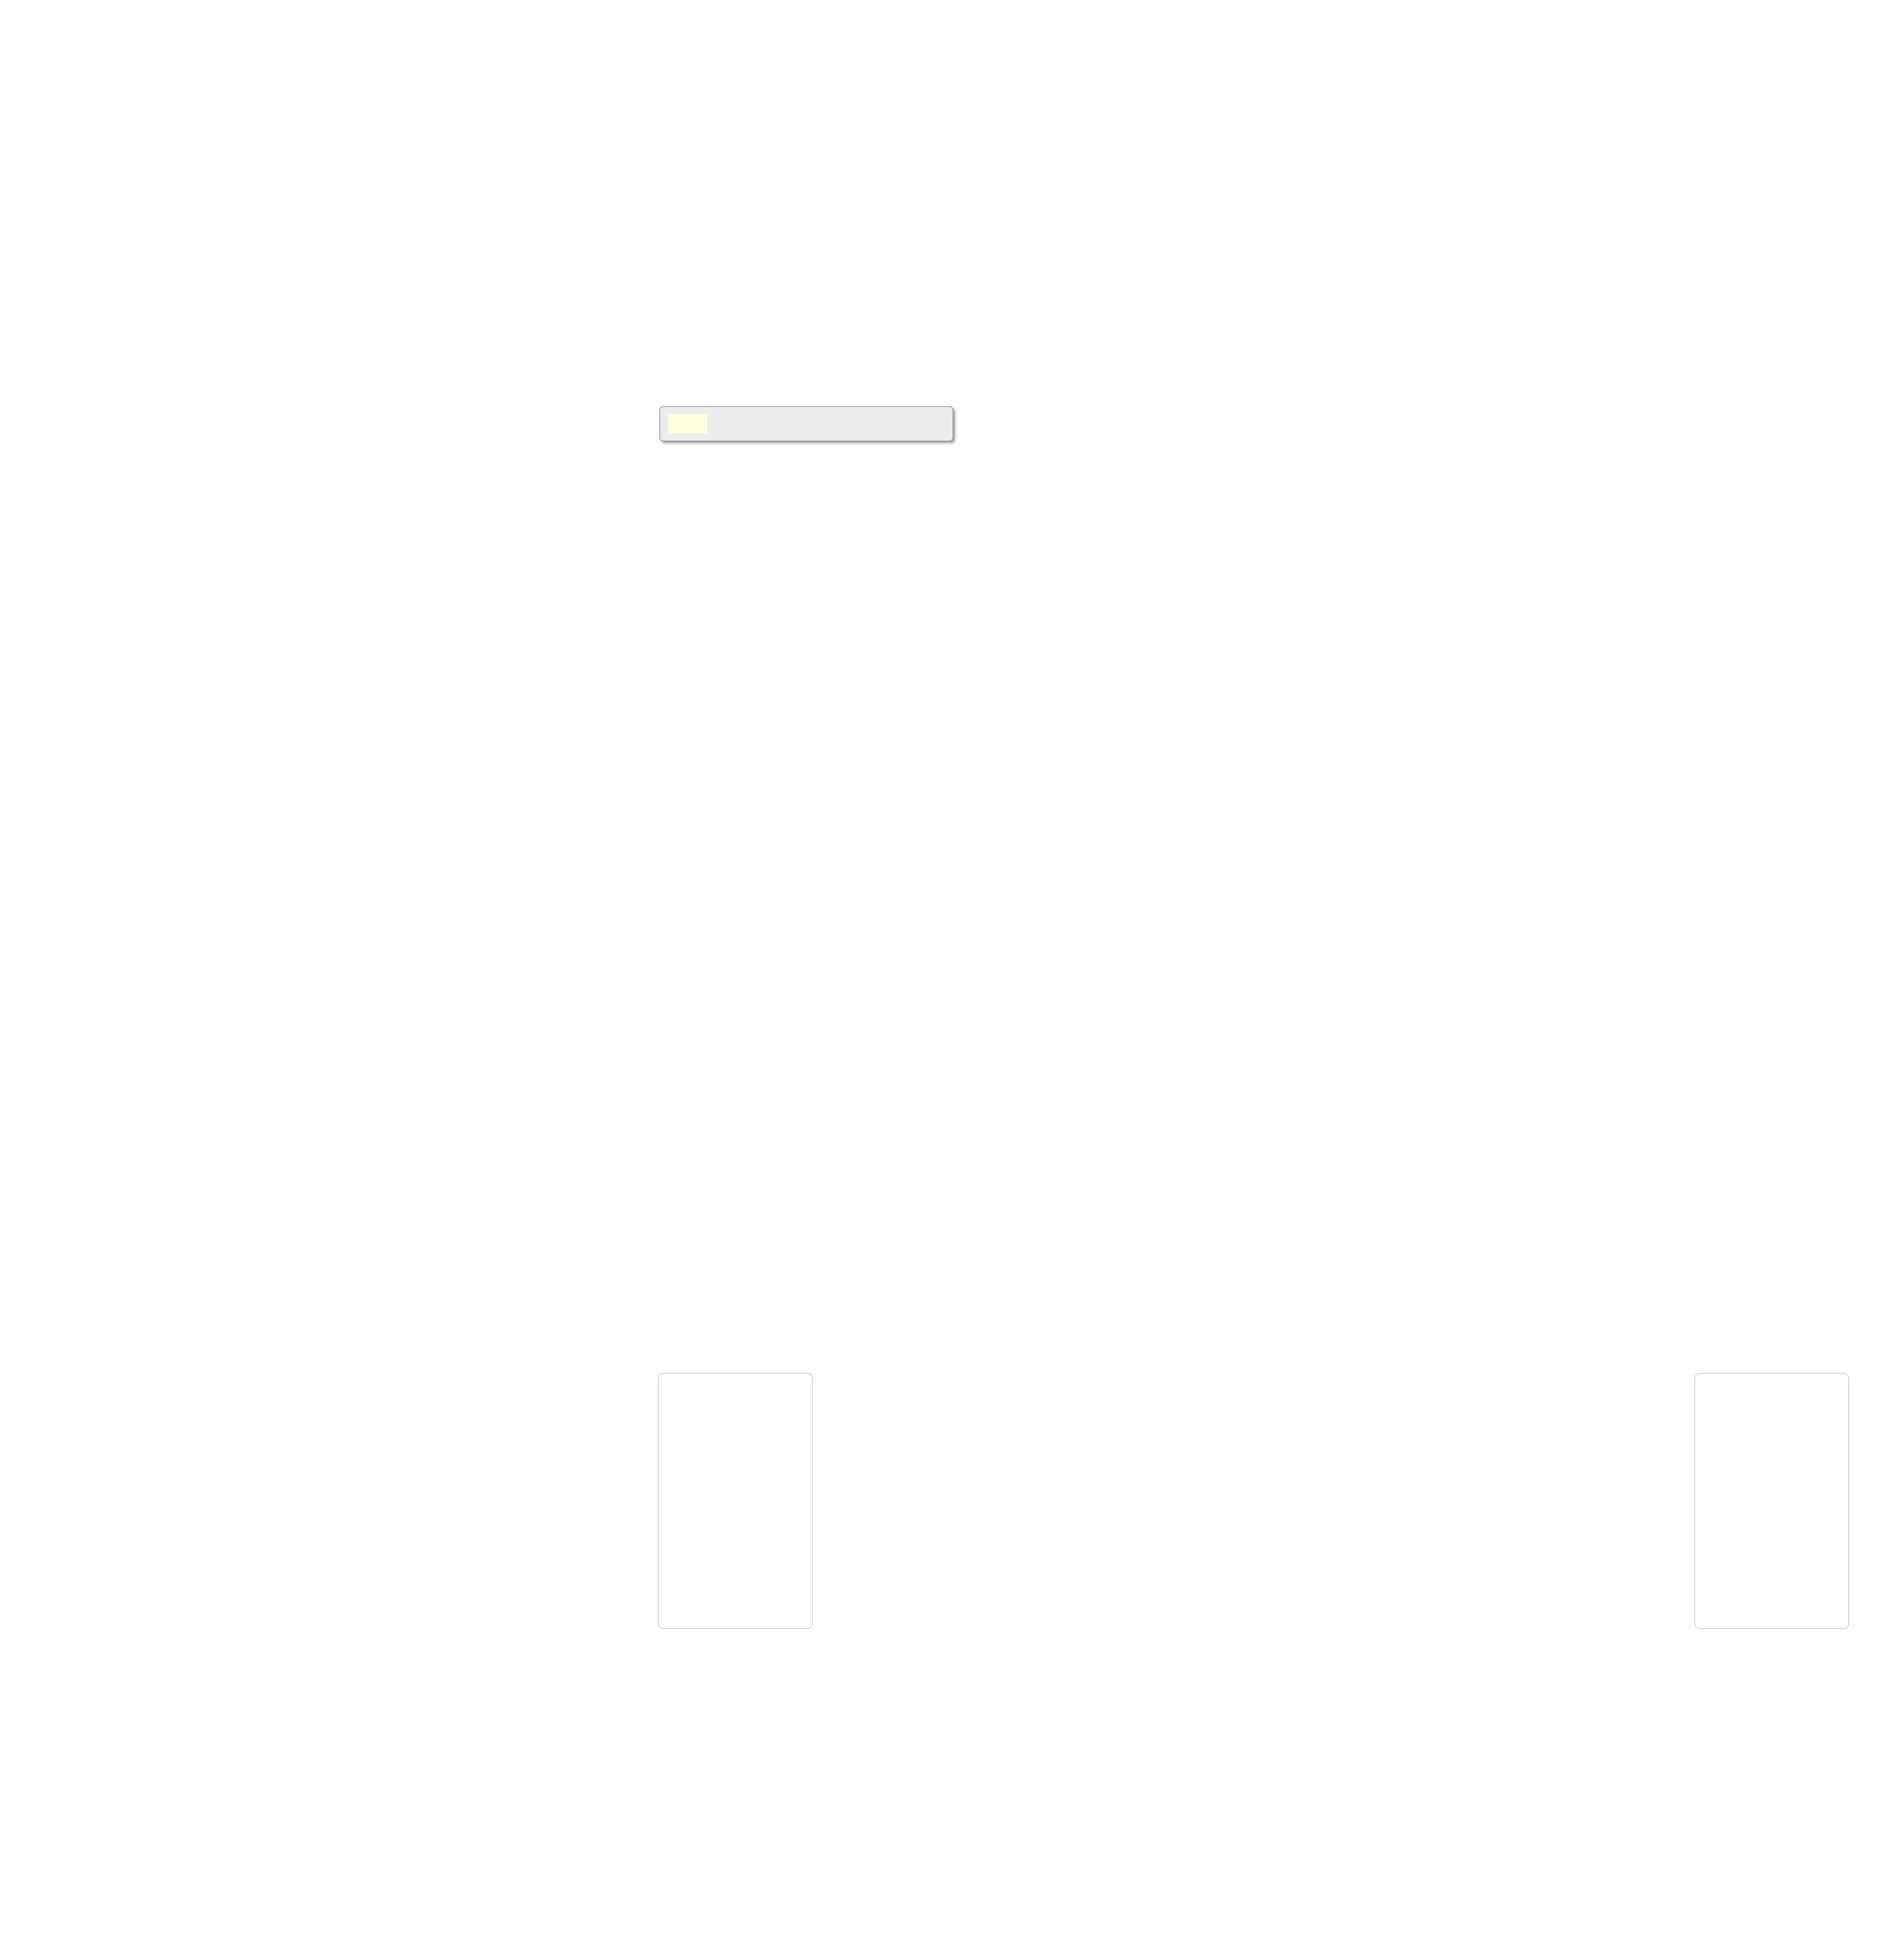 This screenshot has width=1885, height=1960. What do you see at coordinates (687, 424) in the screenshot?
I see `landuse-legend-swatch` at bounding box center [687, 424].